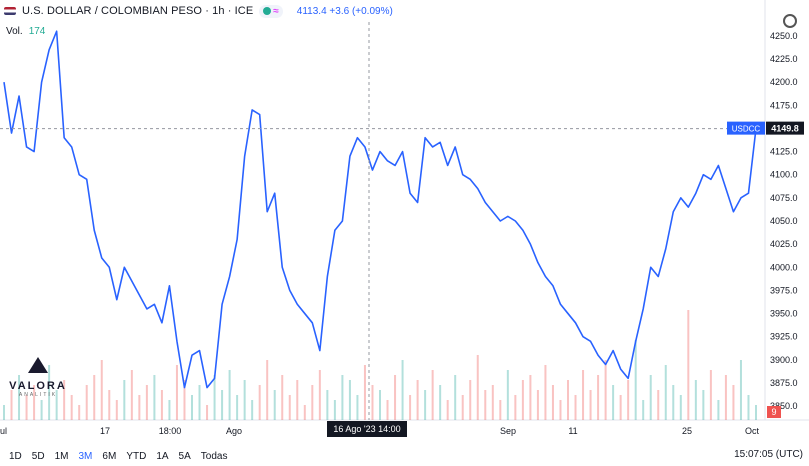  Describe the element at coordinates (276, 11) in the screenshot. I see `approx-icon: ≈` at that location.